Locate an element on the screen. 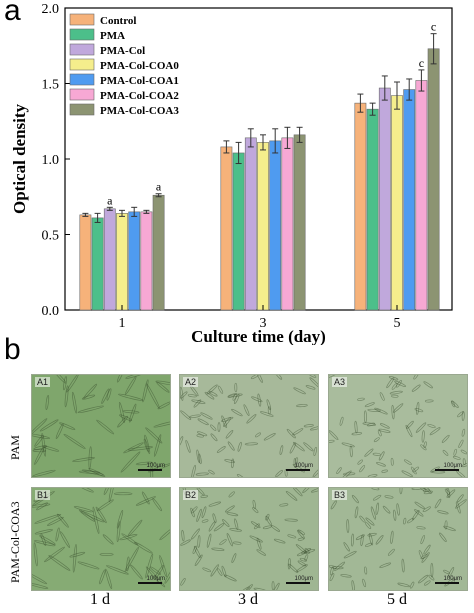 Image resolution: width=474 pixels, height=613 pixels. column-label-1d: 1 d is located at coordinates (100, 599).